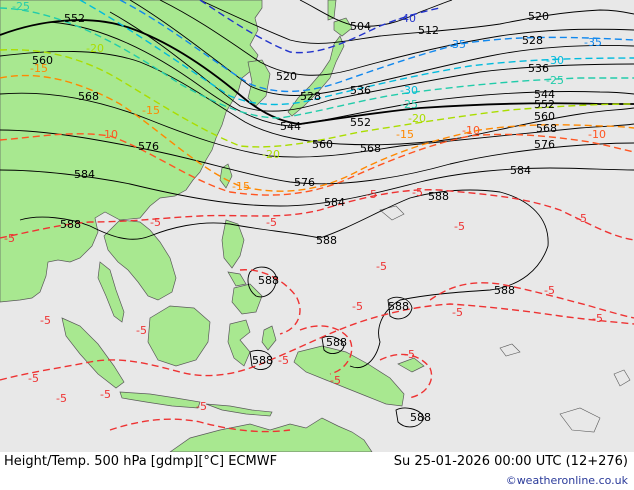 The height and width of the screenshot is (490, 634). I want to click on tlabel-15-w: -15, so click(151, 110).